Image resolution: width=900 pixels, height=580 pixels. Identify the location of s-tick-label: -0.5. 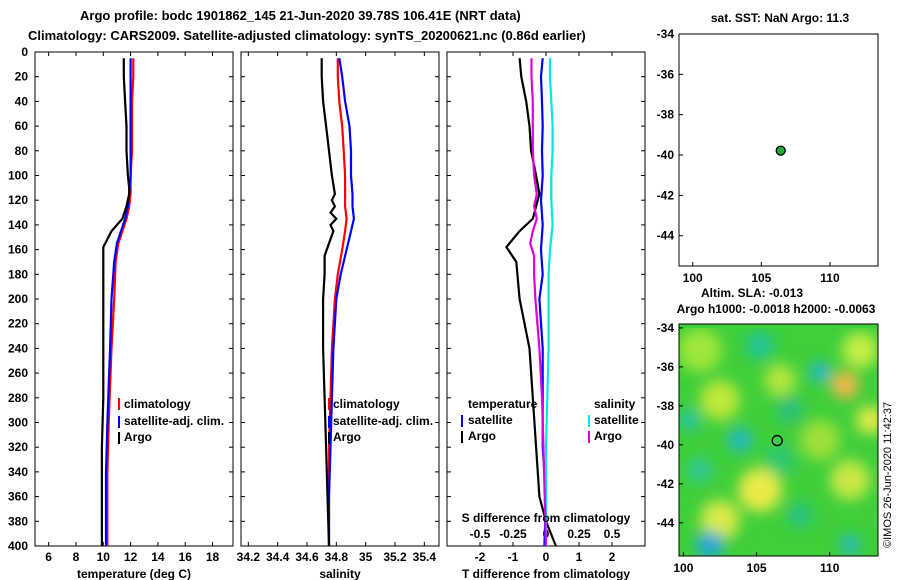
(480, 534).